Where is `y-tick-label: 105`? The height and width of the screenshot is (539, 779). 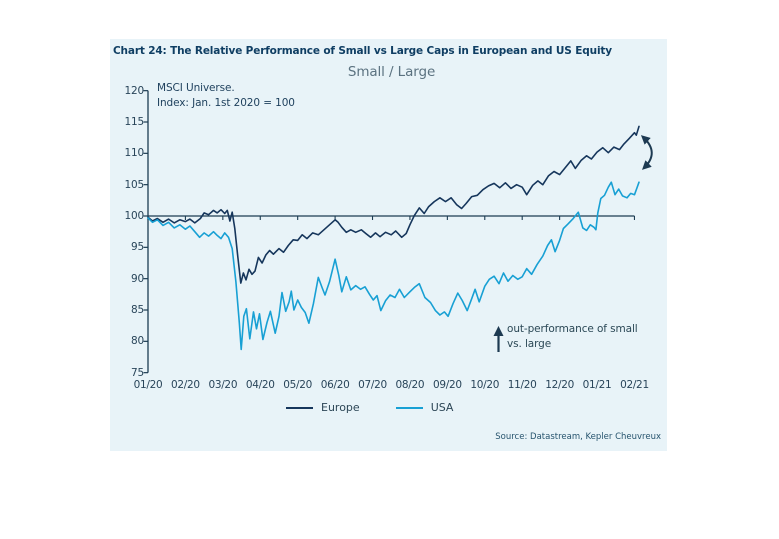 y-tick-label: 105 is located at coordinates (134, 184).